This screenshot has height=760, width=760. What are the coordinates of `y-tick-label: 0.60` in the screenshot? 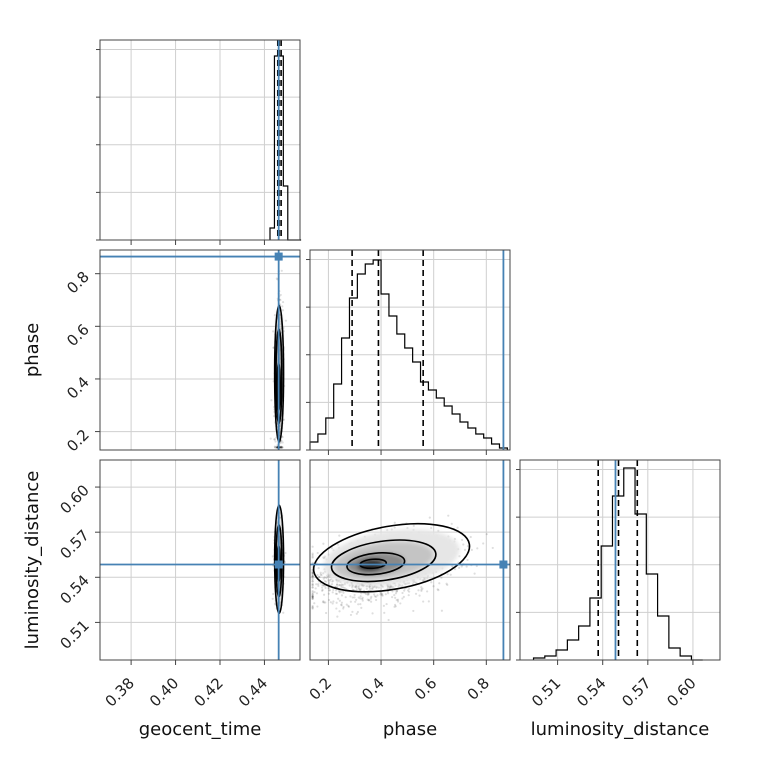 It's located at (74, 499).